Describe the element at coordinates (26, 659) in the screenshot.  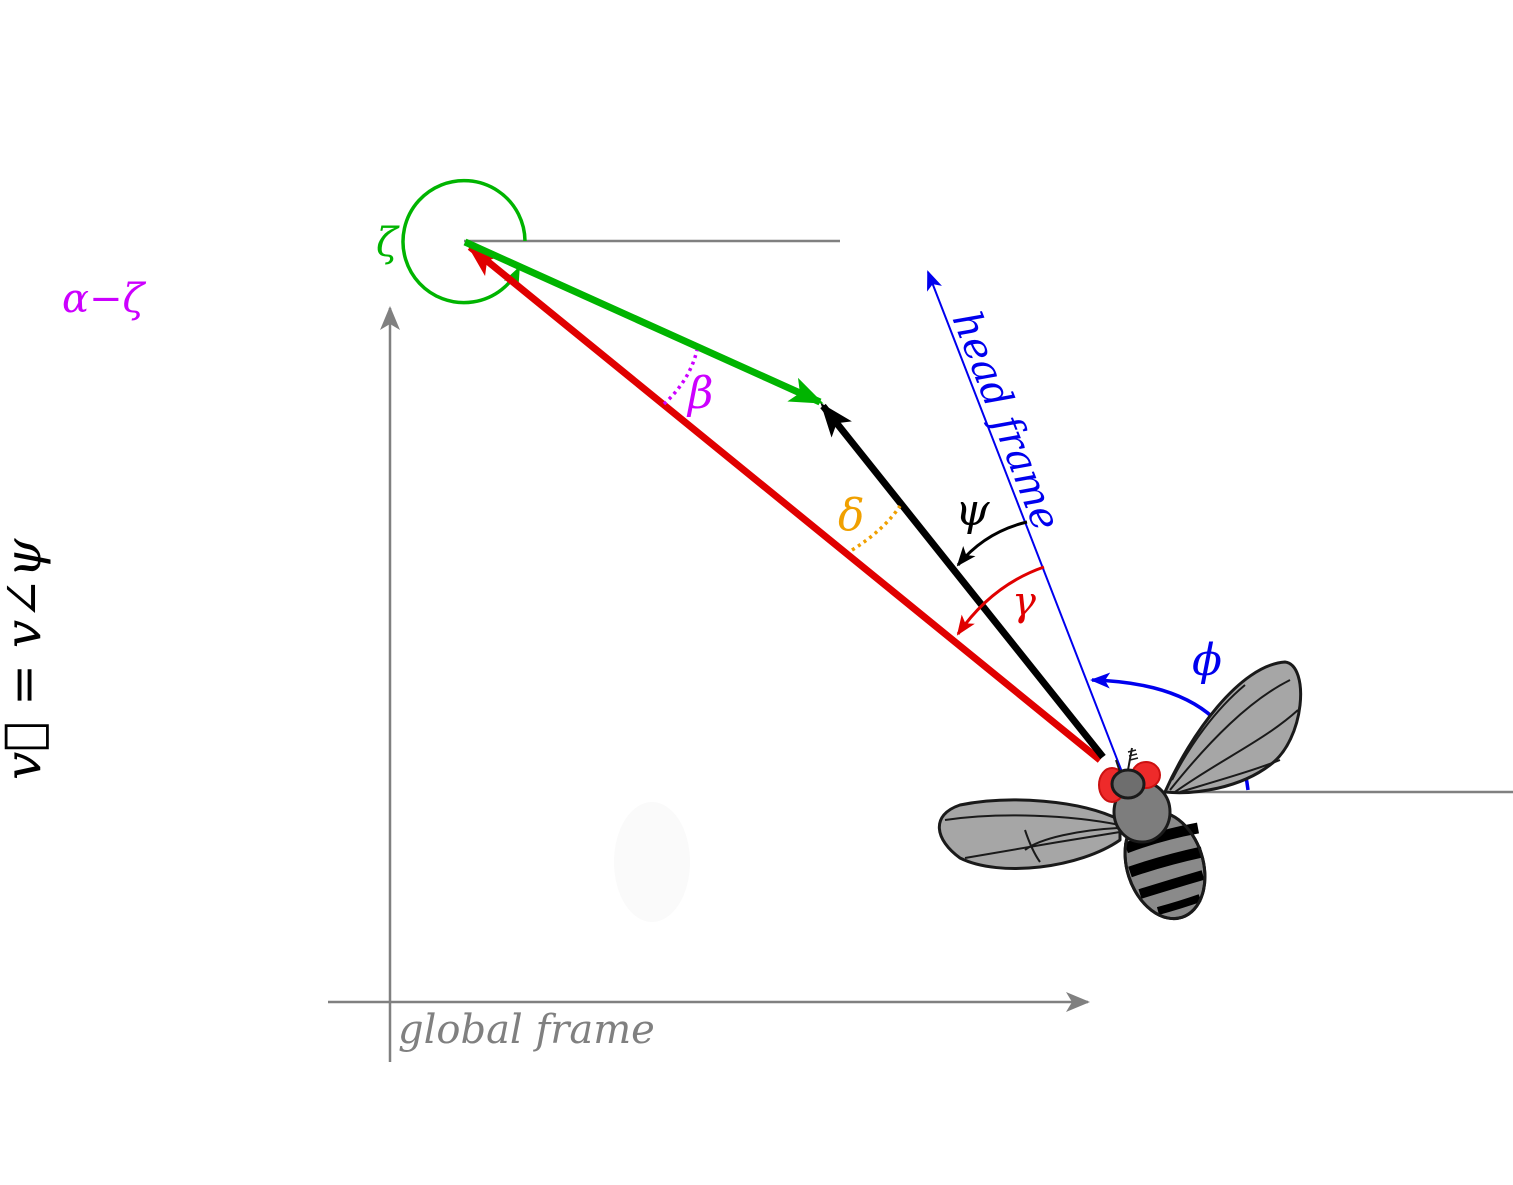
I see `velocity-equation: v⃗ = v∠ψ` at that location.